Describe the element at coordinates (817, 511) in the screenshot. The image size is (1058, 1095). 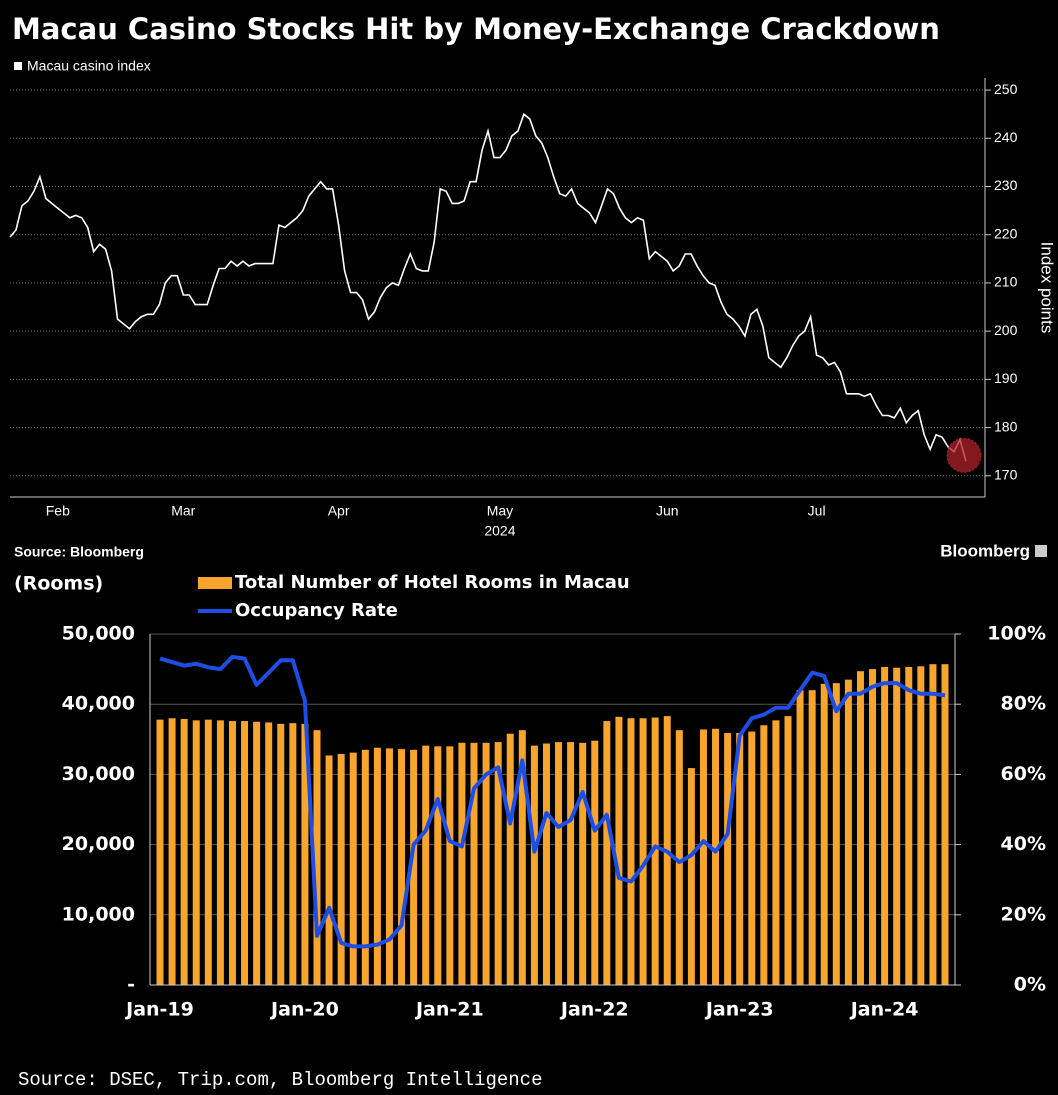
I see `x-tick-label: Jul` at that location.